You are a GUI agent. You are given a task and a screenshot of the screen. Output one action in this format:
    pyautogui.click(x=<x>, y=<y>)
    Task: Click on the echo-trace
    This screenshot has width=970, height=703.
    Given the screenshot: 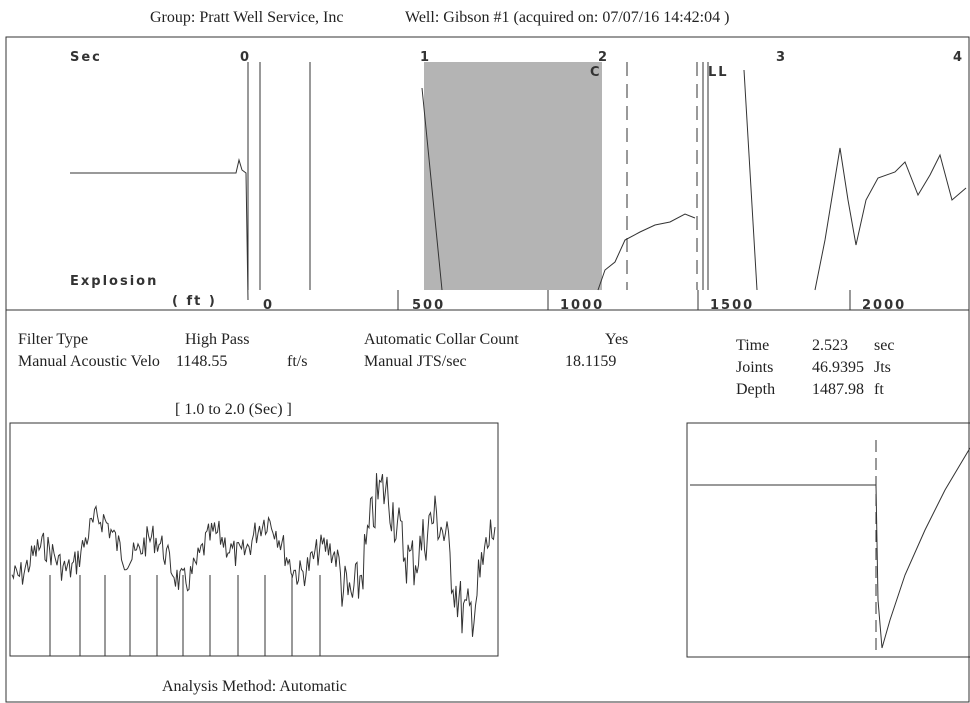 What is the action you would take?
    pyautogui.click(x=830, y=548)
    